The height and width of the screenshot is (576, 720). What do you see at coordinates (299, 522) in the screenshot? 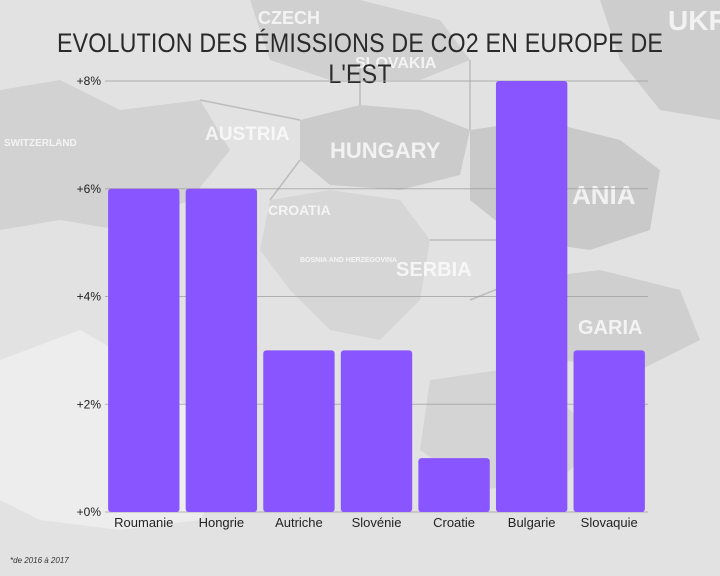
I see `x-tick-label: Autriche` at bounding box center [299, 522].